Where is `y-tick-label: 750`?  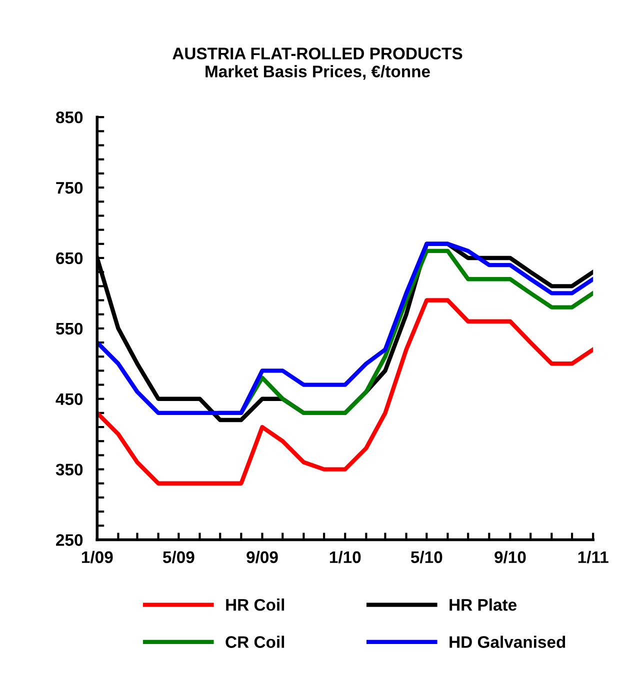
y-tick-label: 750 is located at coordinates (69, 188).